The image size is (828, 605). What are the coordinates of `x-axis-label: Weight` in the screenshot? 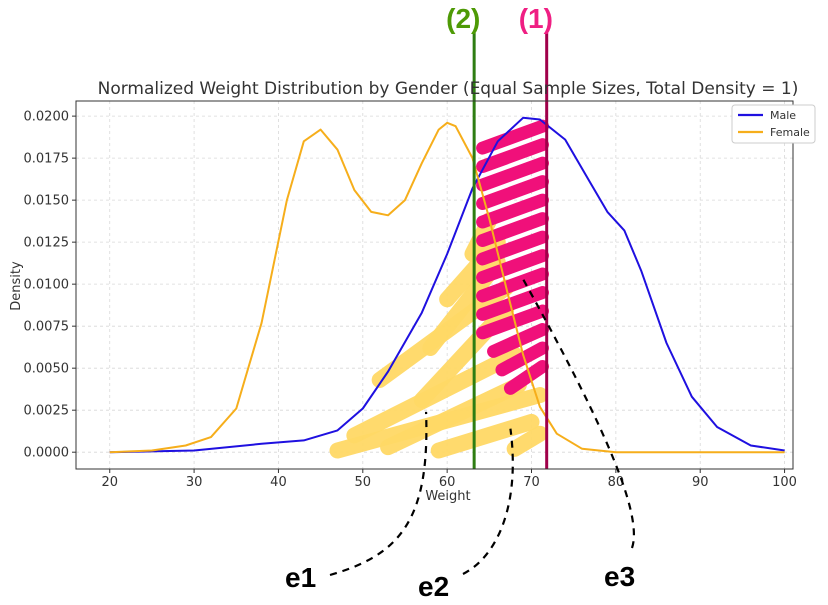 It's located at (447, 496).